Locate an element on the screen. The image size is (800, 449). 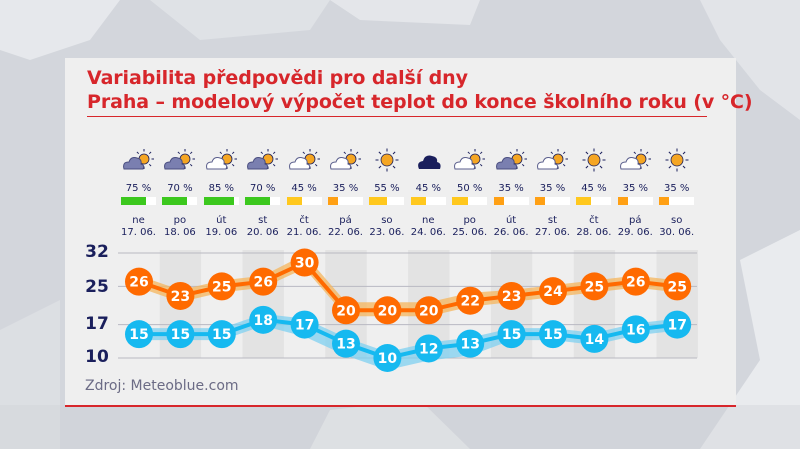
svg-text: 10 is located at coordinates (388, 359).